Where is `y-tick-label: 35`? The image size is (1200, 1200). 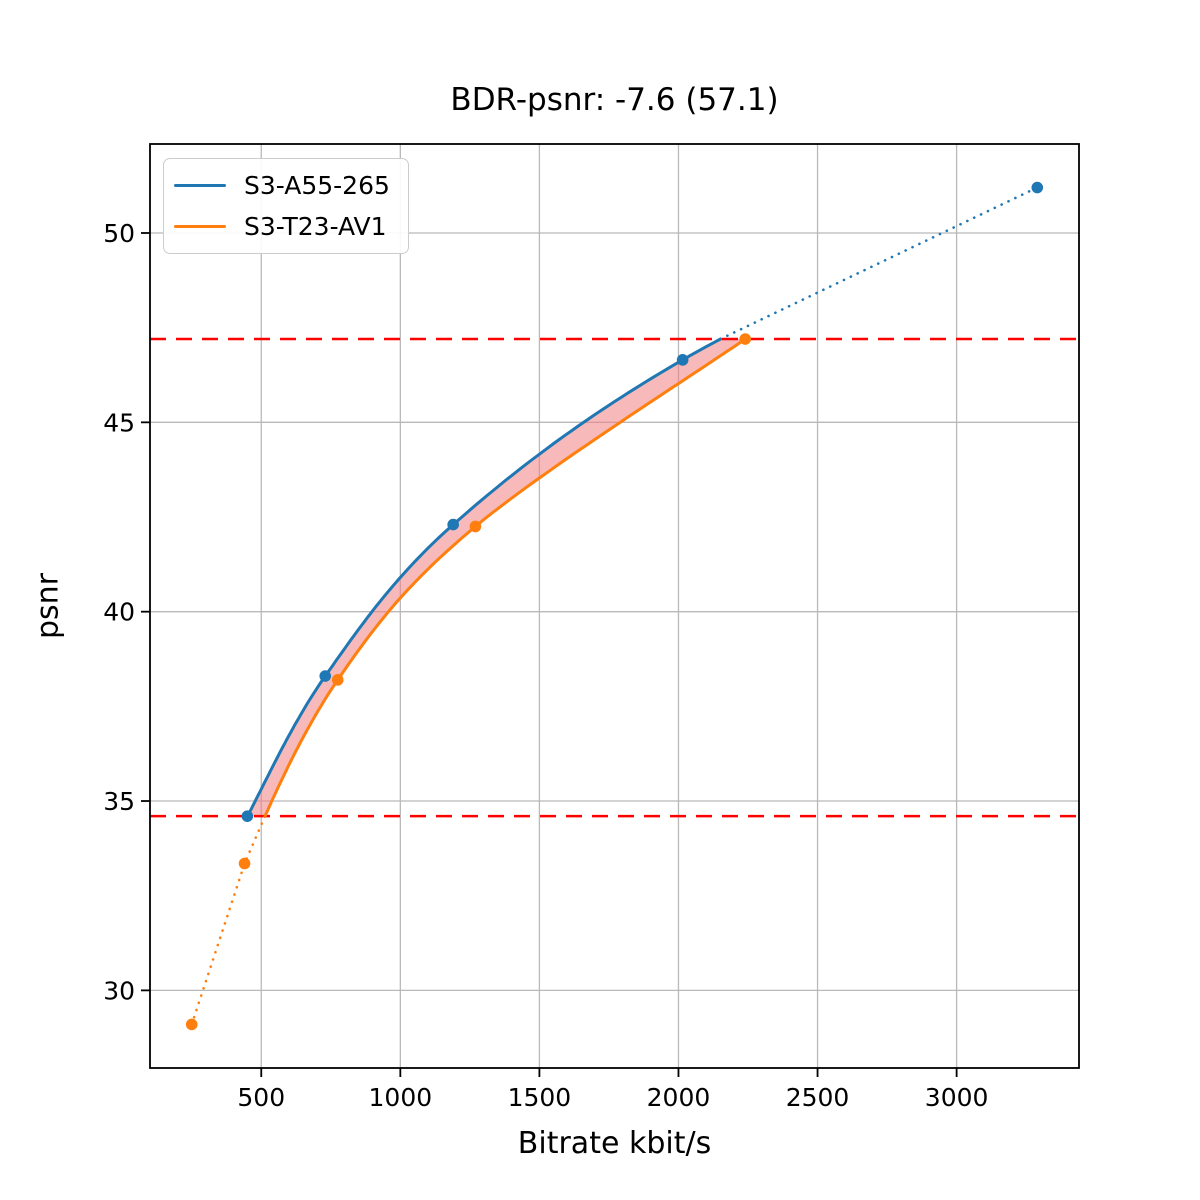
y-tick-label: 35 is located at coordinates (119, 801).